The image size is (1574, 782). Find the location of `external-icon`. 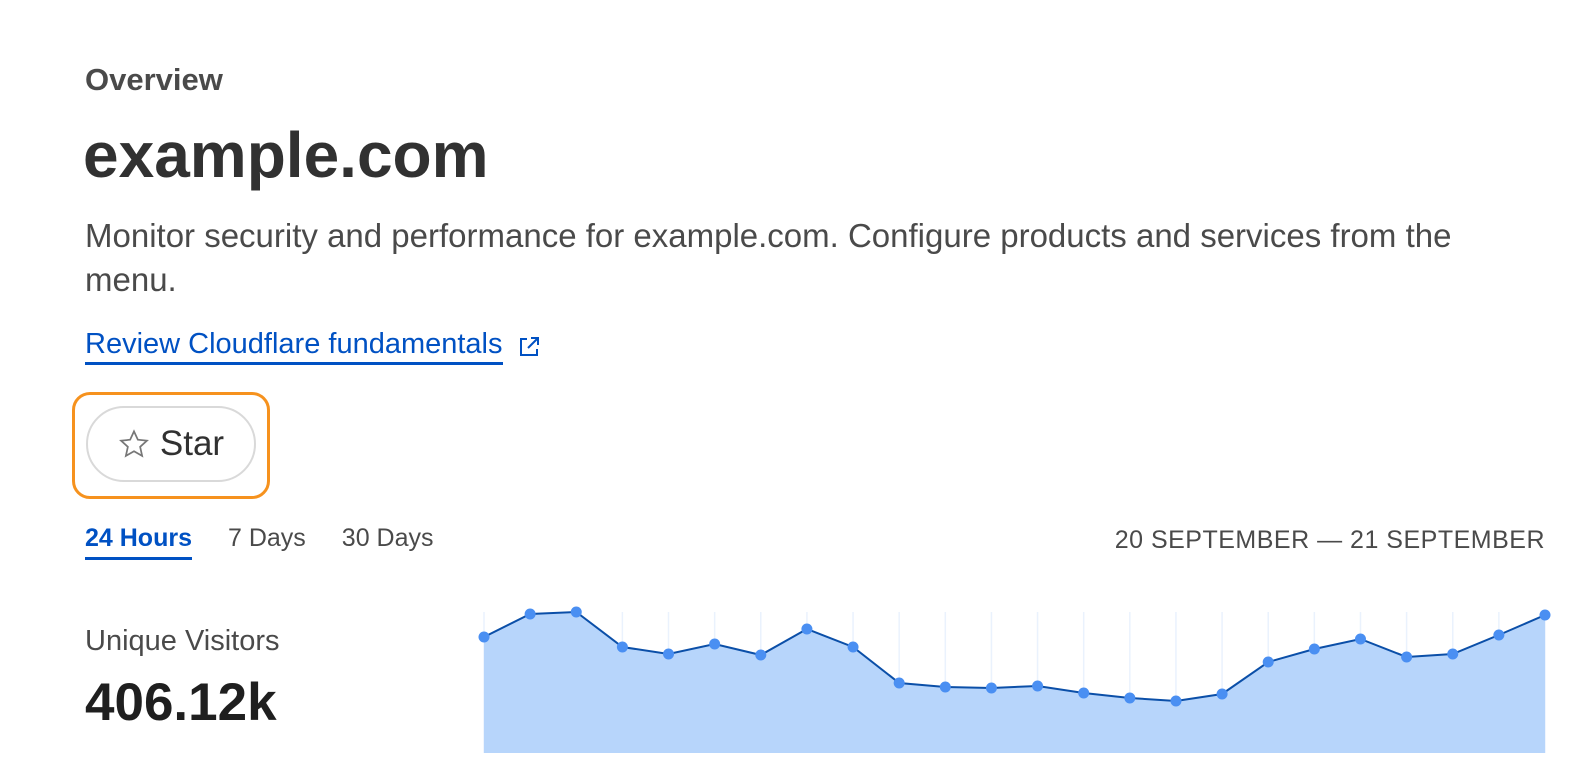

external-icon is located at coordinates (529, 346).